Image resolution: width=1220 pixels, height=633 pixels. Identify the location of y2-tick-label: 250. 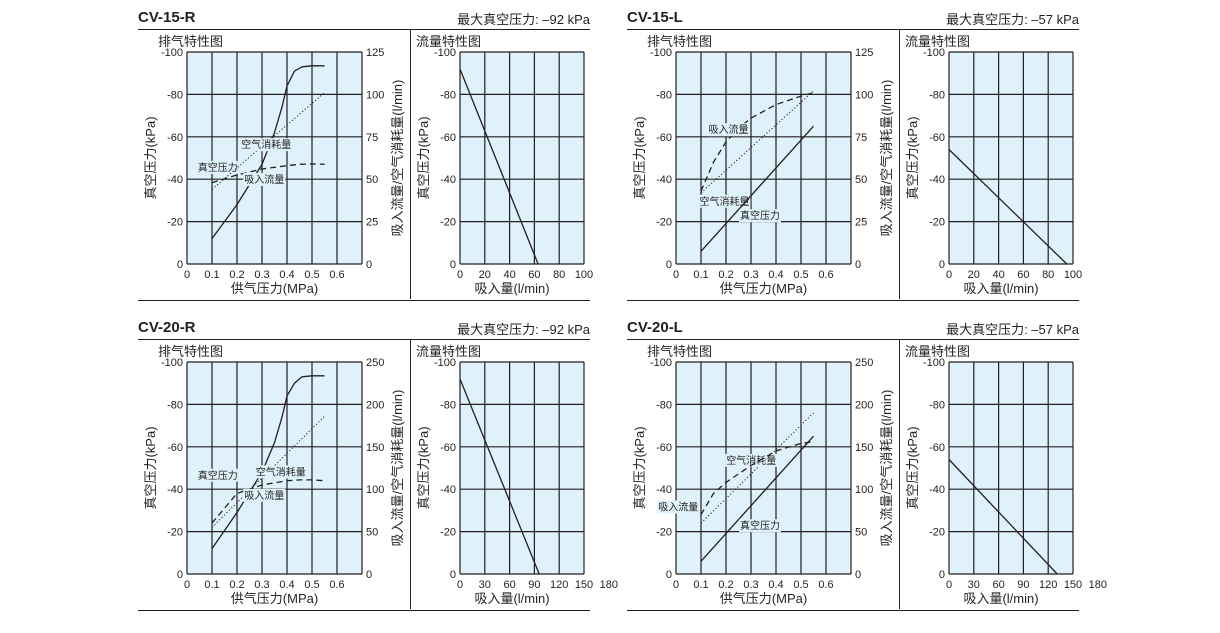
(864, 363).